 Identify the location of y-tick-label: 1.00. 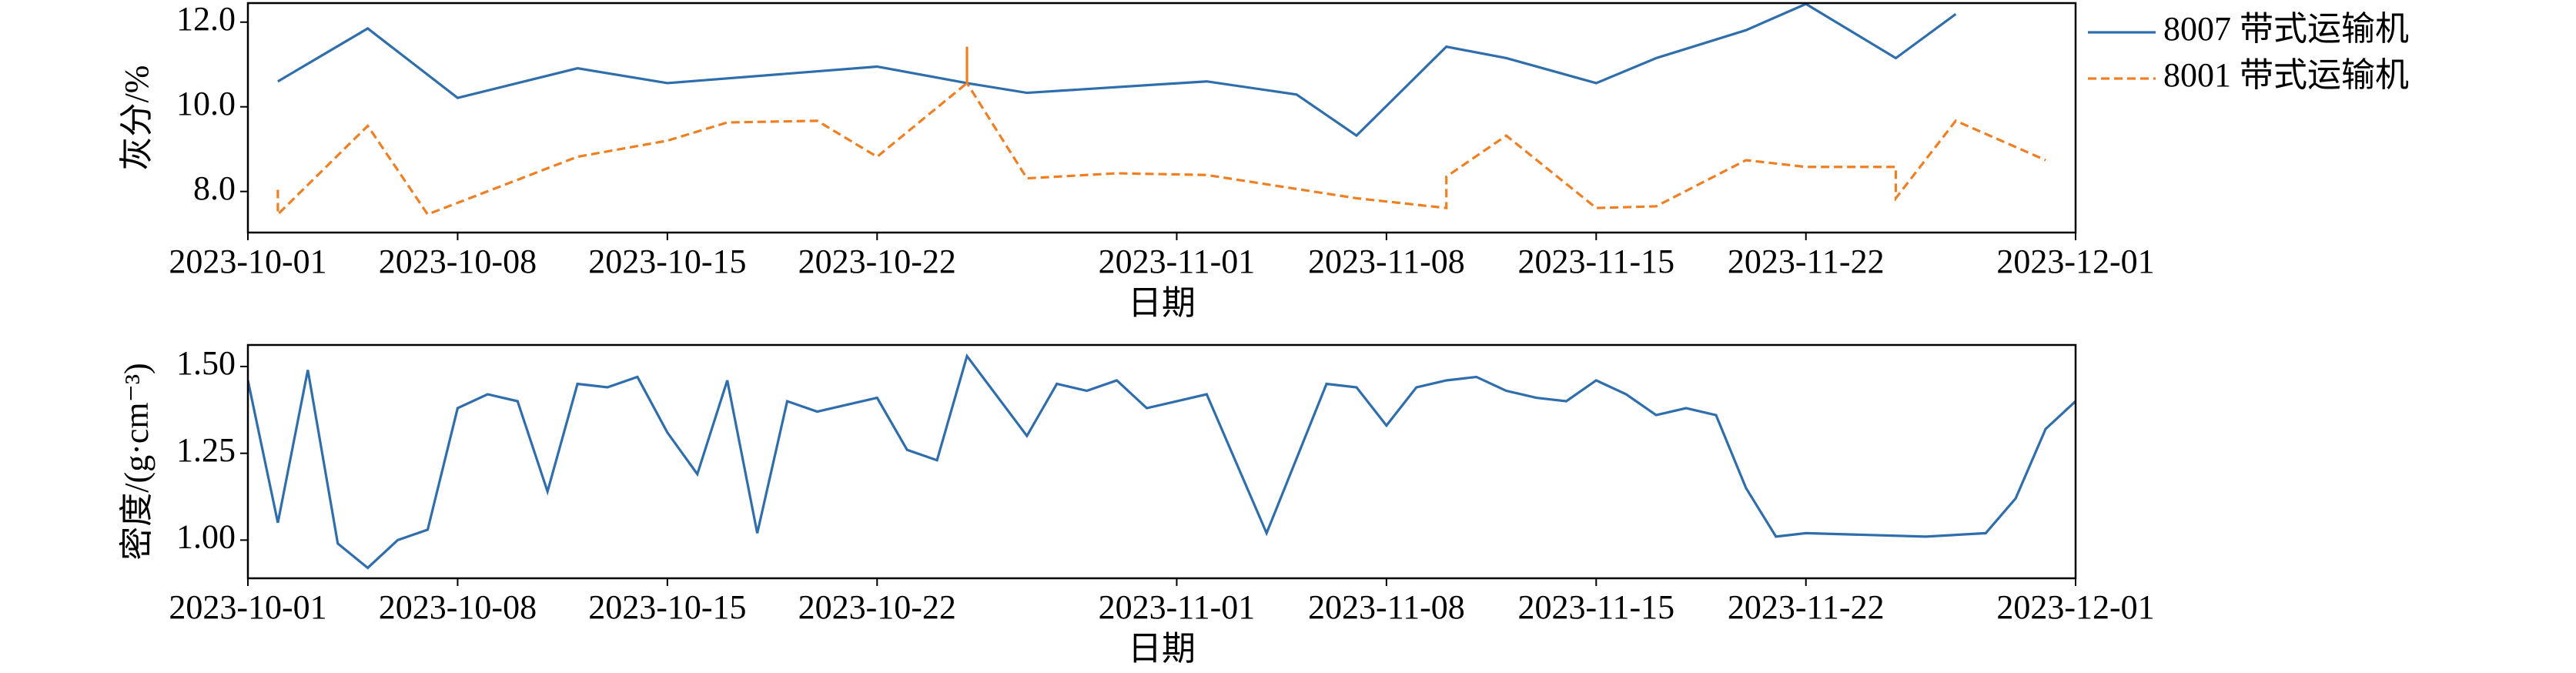
(206, 536).